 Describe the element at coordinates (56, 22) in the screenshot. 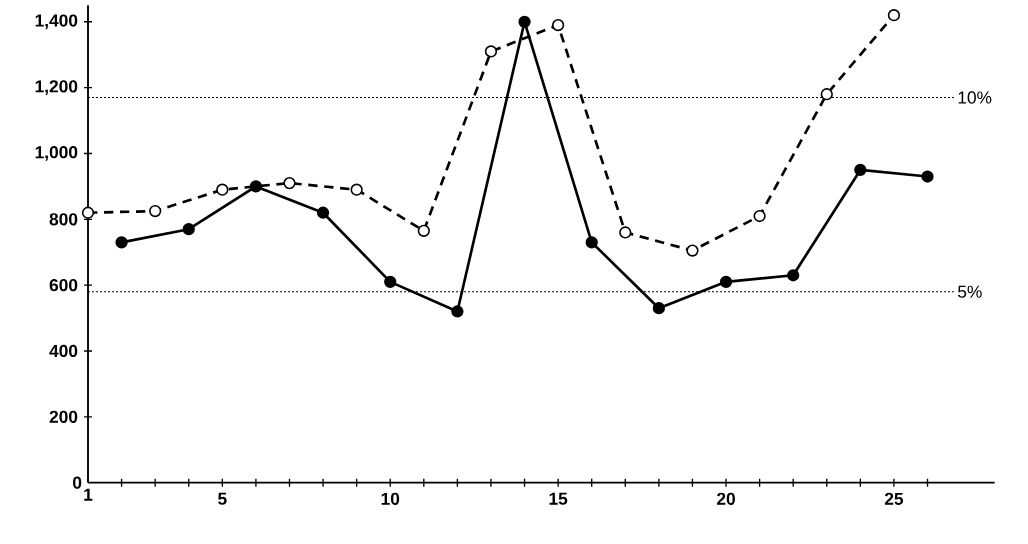

I see `y-tick-label: 1,400` at that location.